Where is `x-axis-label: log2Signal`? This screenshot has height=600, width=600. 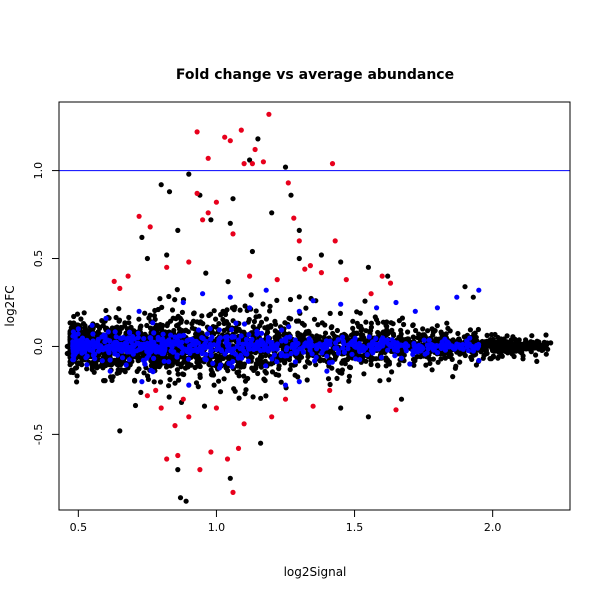
x-axis-label: log2Signal is located at coordinates (315, 572).